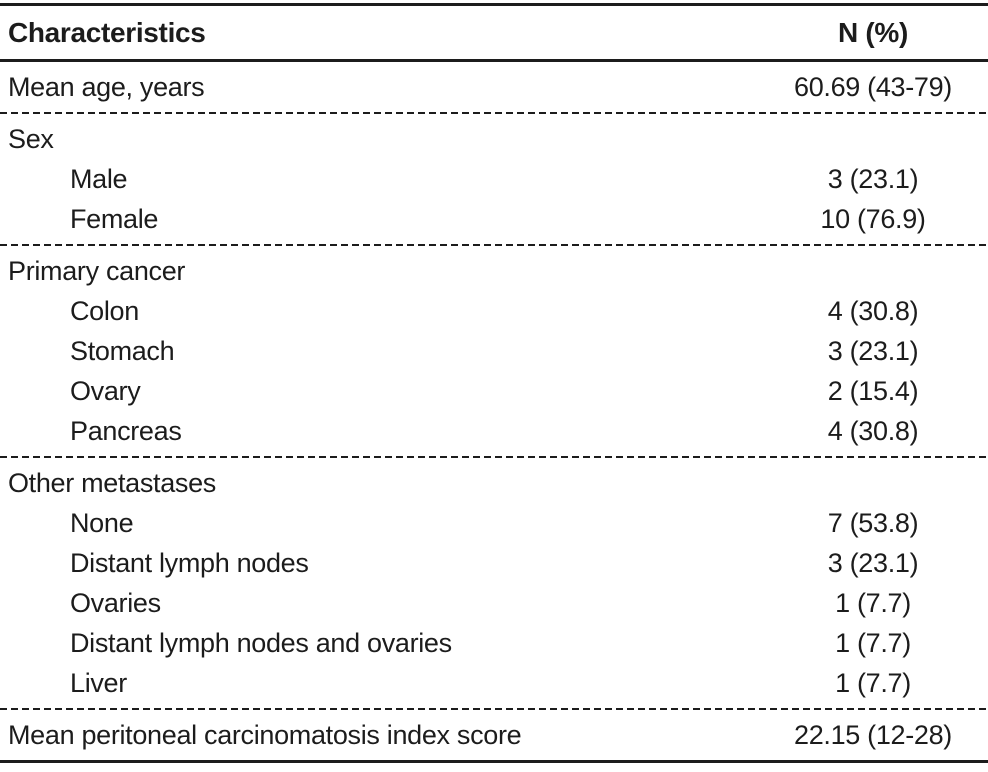 The height and width of the screenshot is (772, 988). What do you see at coordinates (873, 523) in the screenshot?
I see `row-value: 7 (53.8)` at bounding box center [873, 523].